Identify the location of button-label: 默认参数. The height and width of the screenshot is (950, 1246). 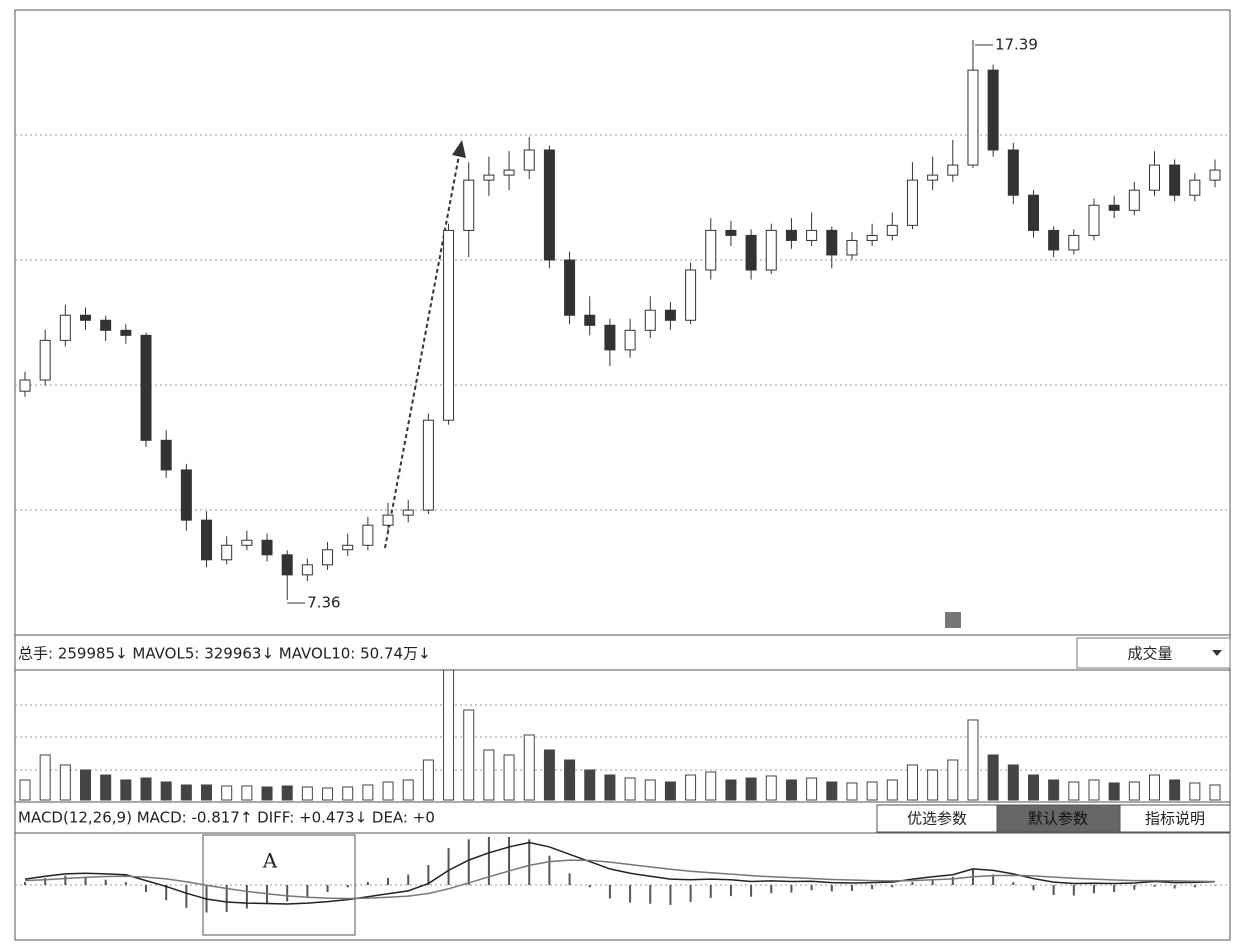
(1058, 819).